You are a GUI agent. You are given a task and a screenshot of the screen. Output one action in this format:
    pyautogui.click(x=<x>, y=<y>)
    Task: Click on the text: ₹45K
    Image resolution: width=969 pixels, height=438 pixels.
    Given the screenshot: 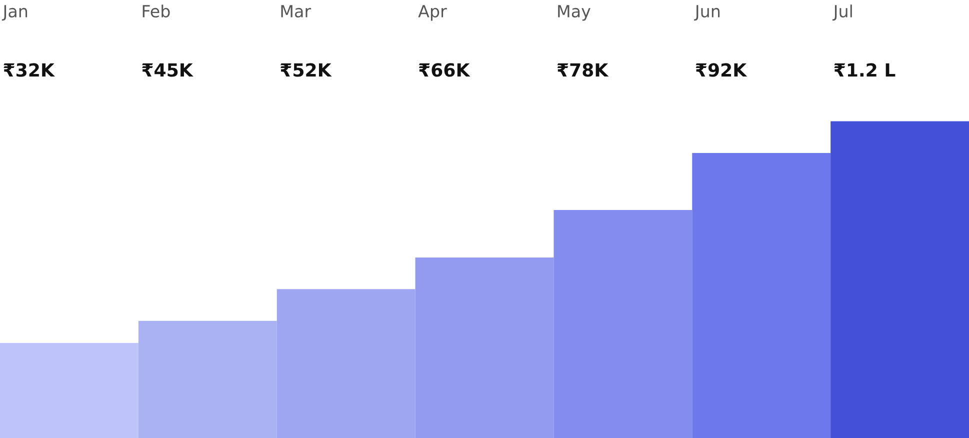 What is the action you would take?
    pyautogui.click(x=168, y=70)
    